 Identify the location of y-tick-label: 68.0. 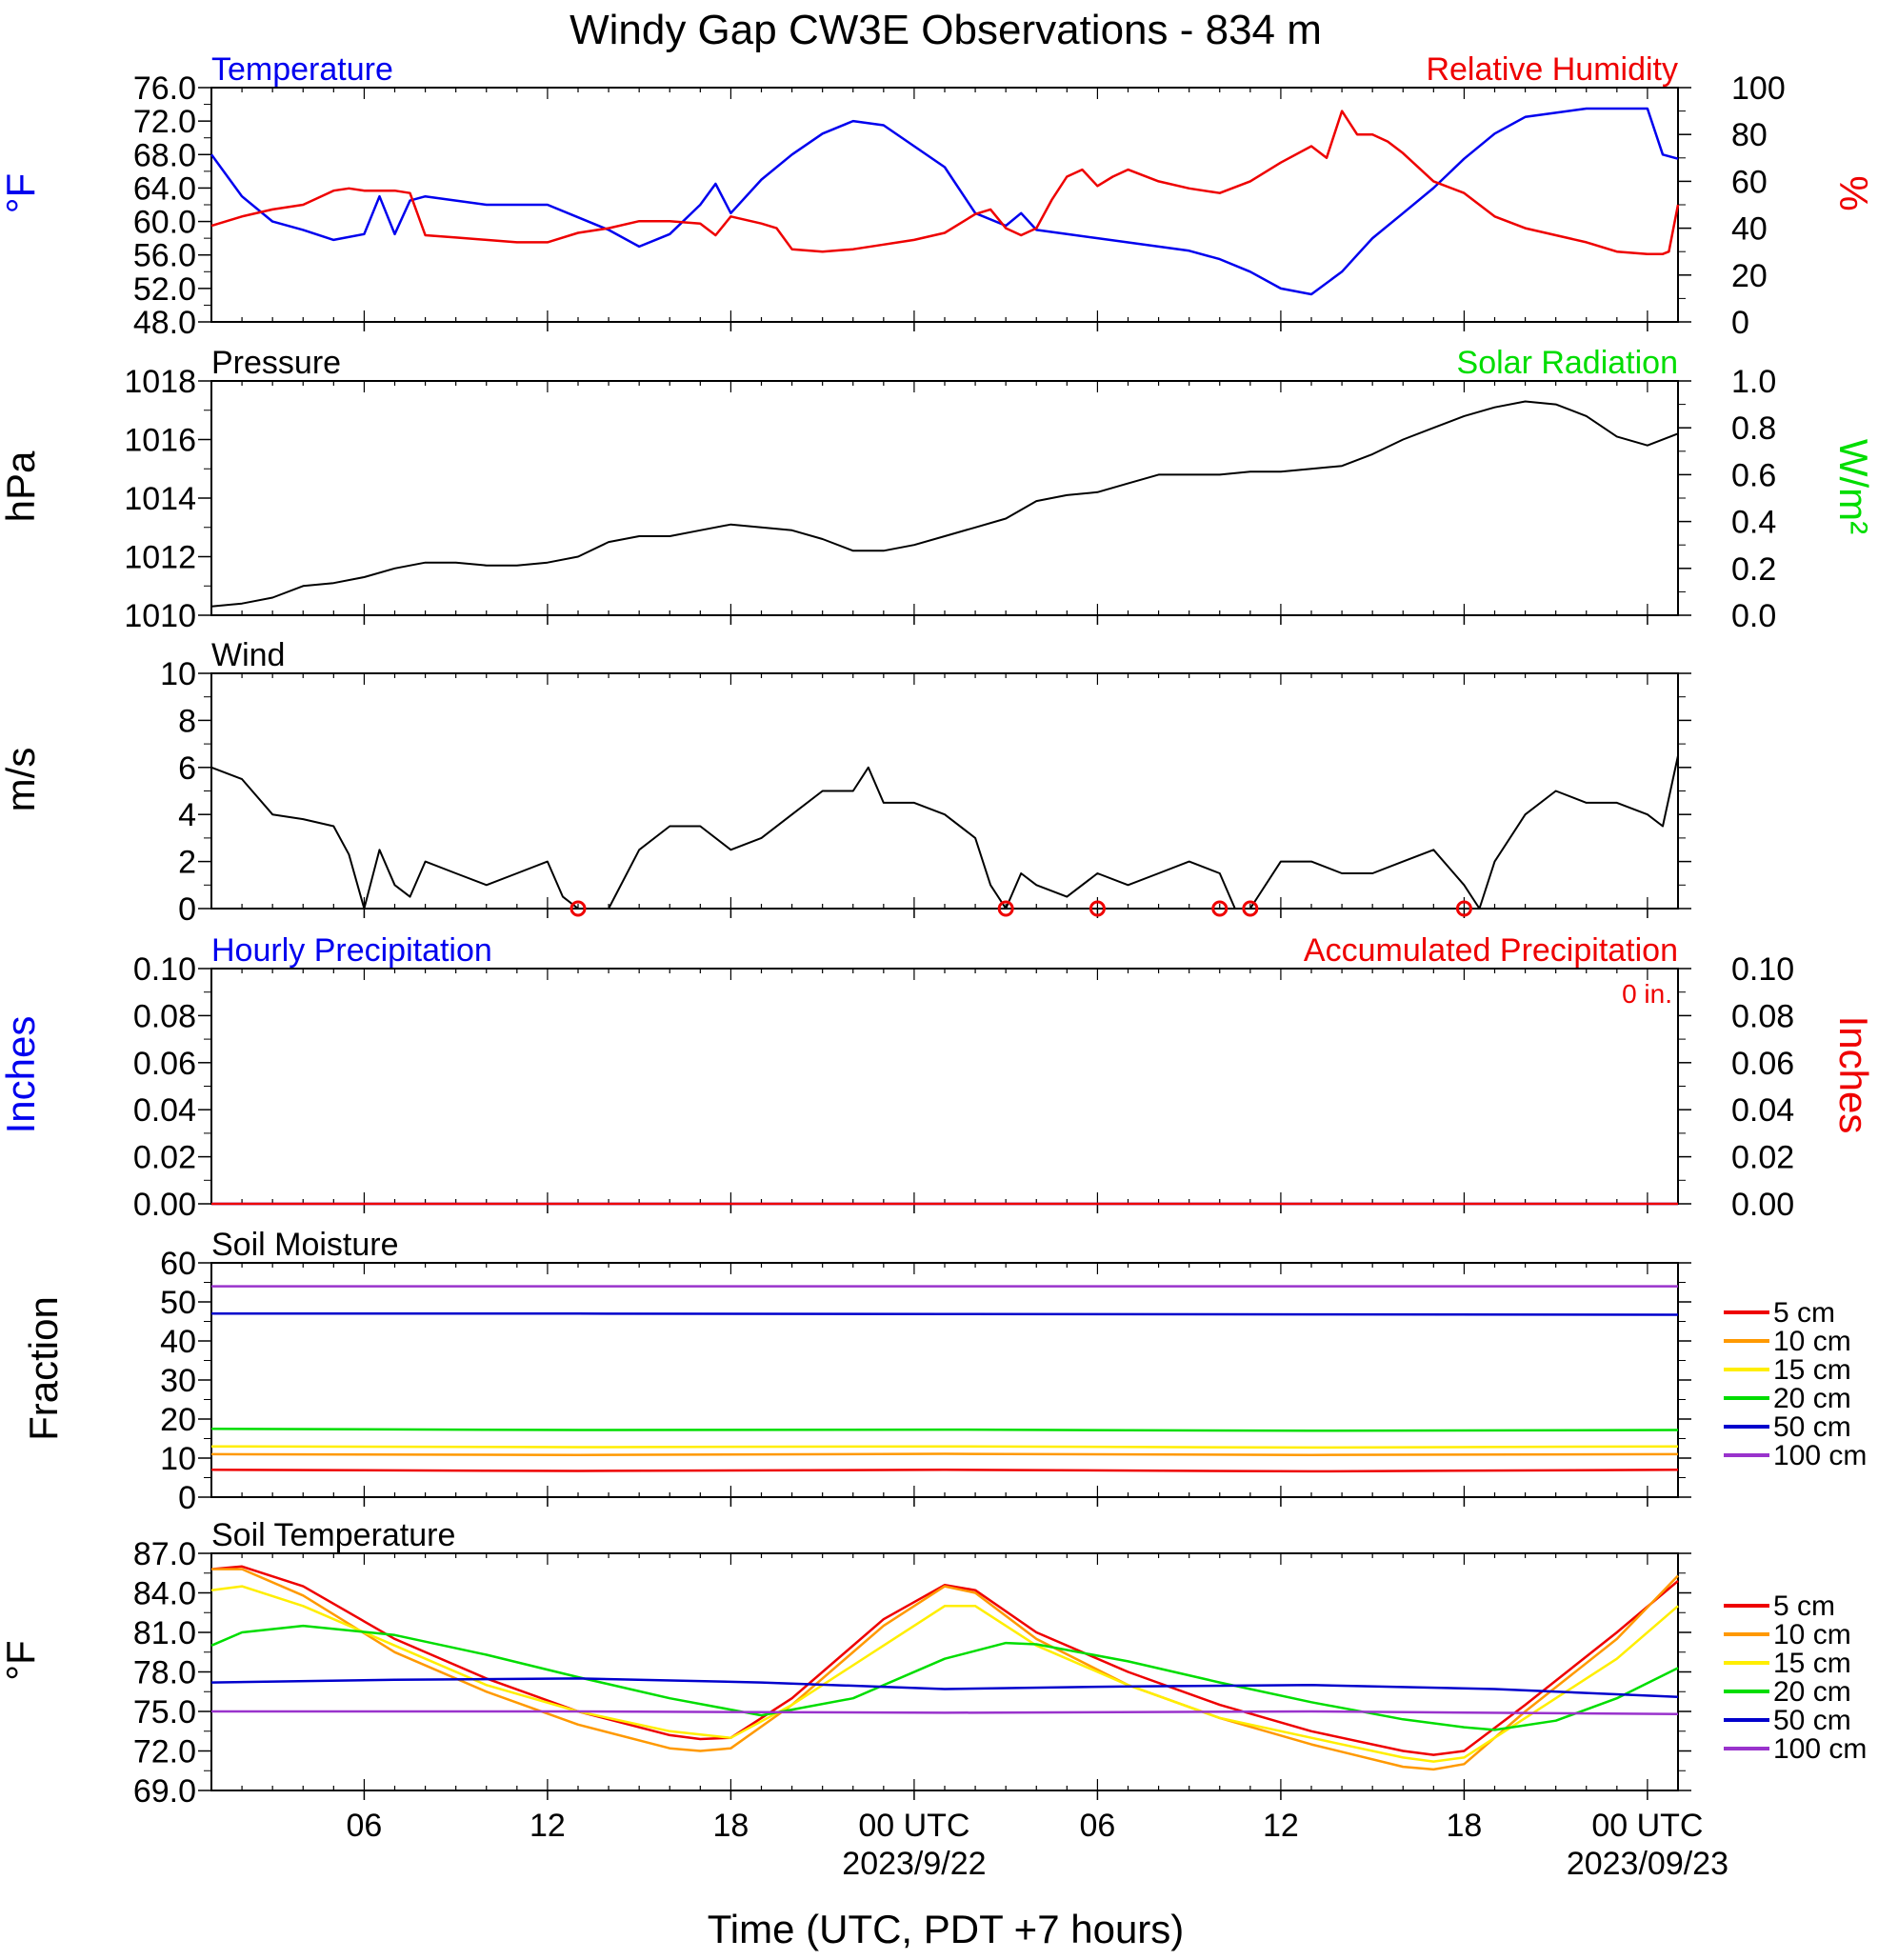
(164, 155).